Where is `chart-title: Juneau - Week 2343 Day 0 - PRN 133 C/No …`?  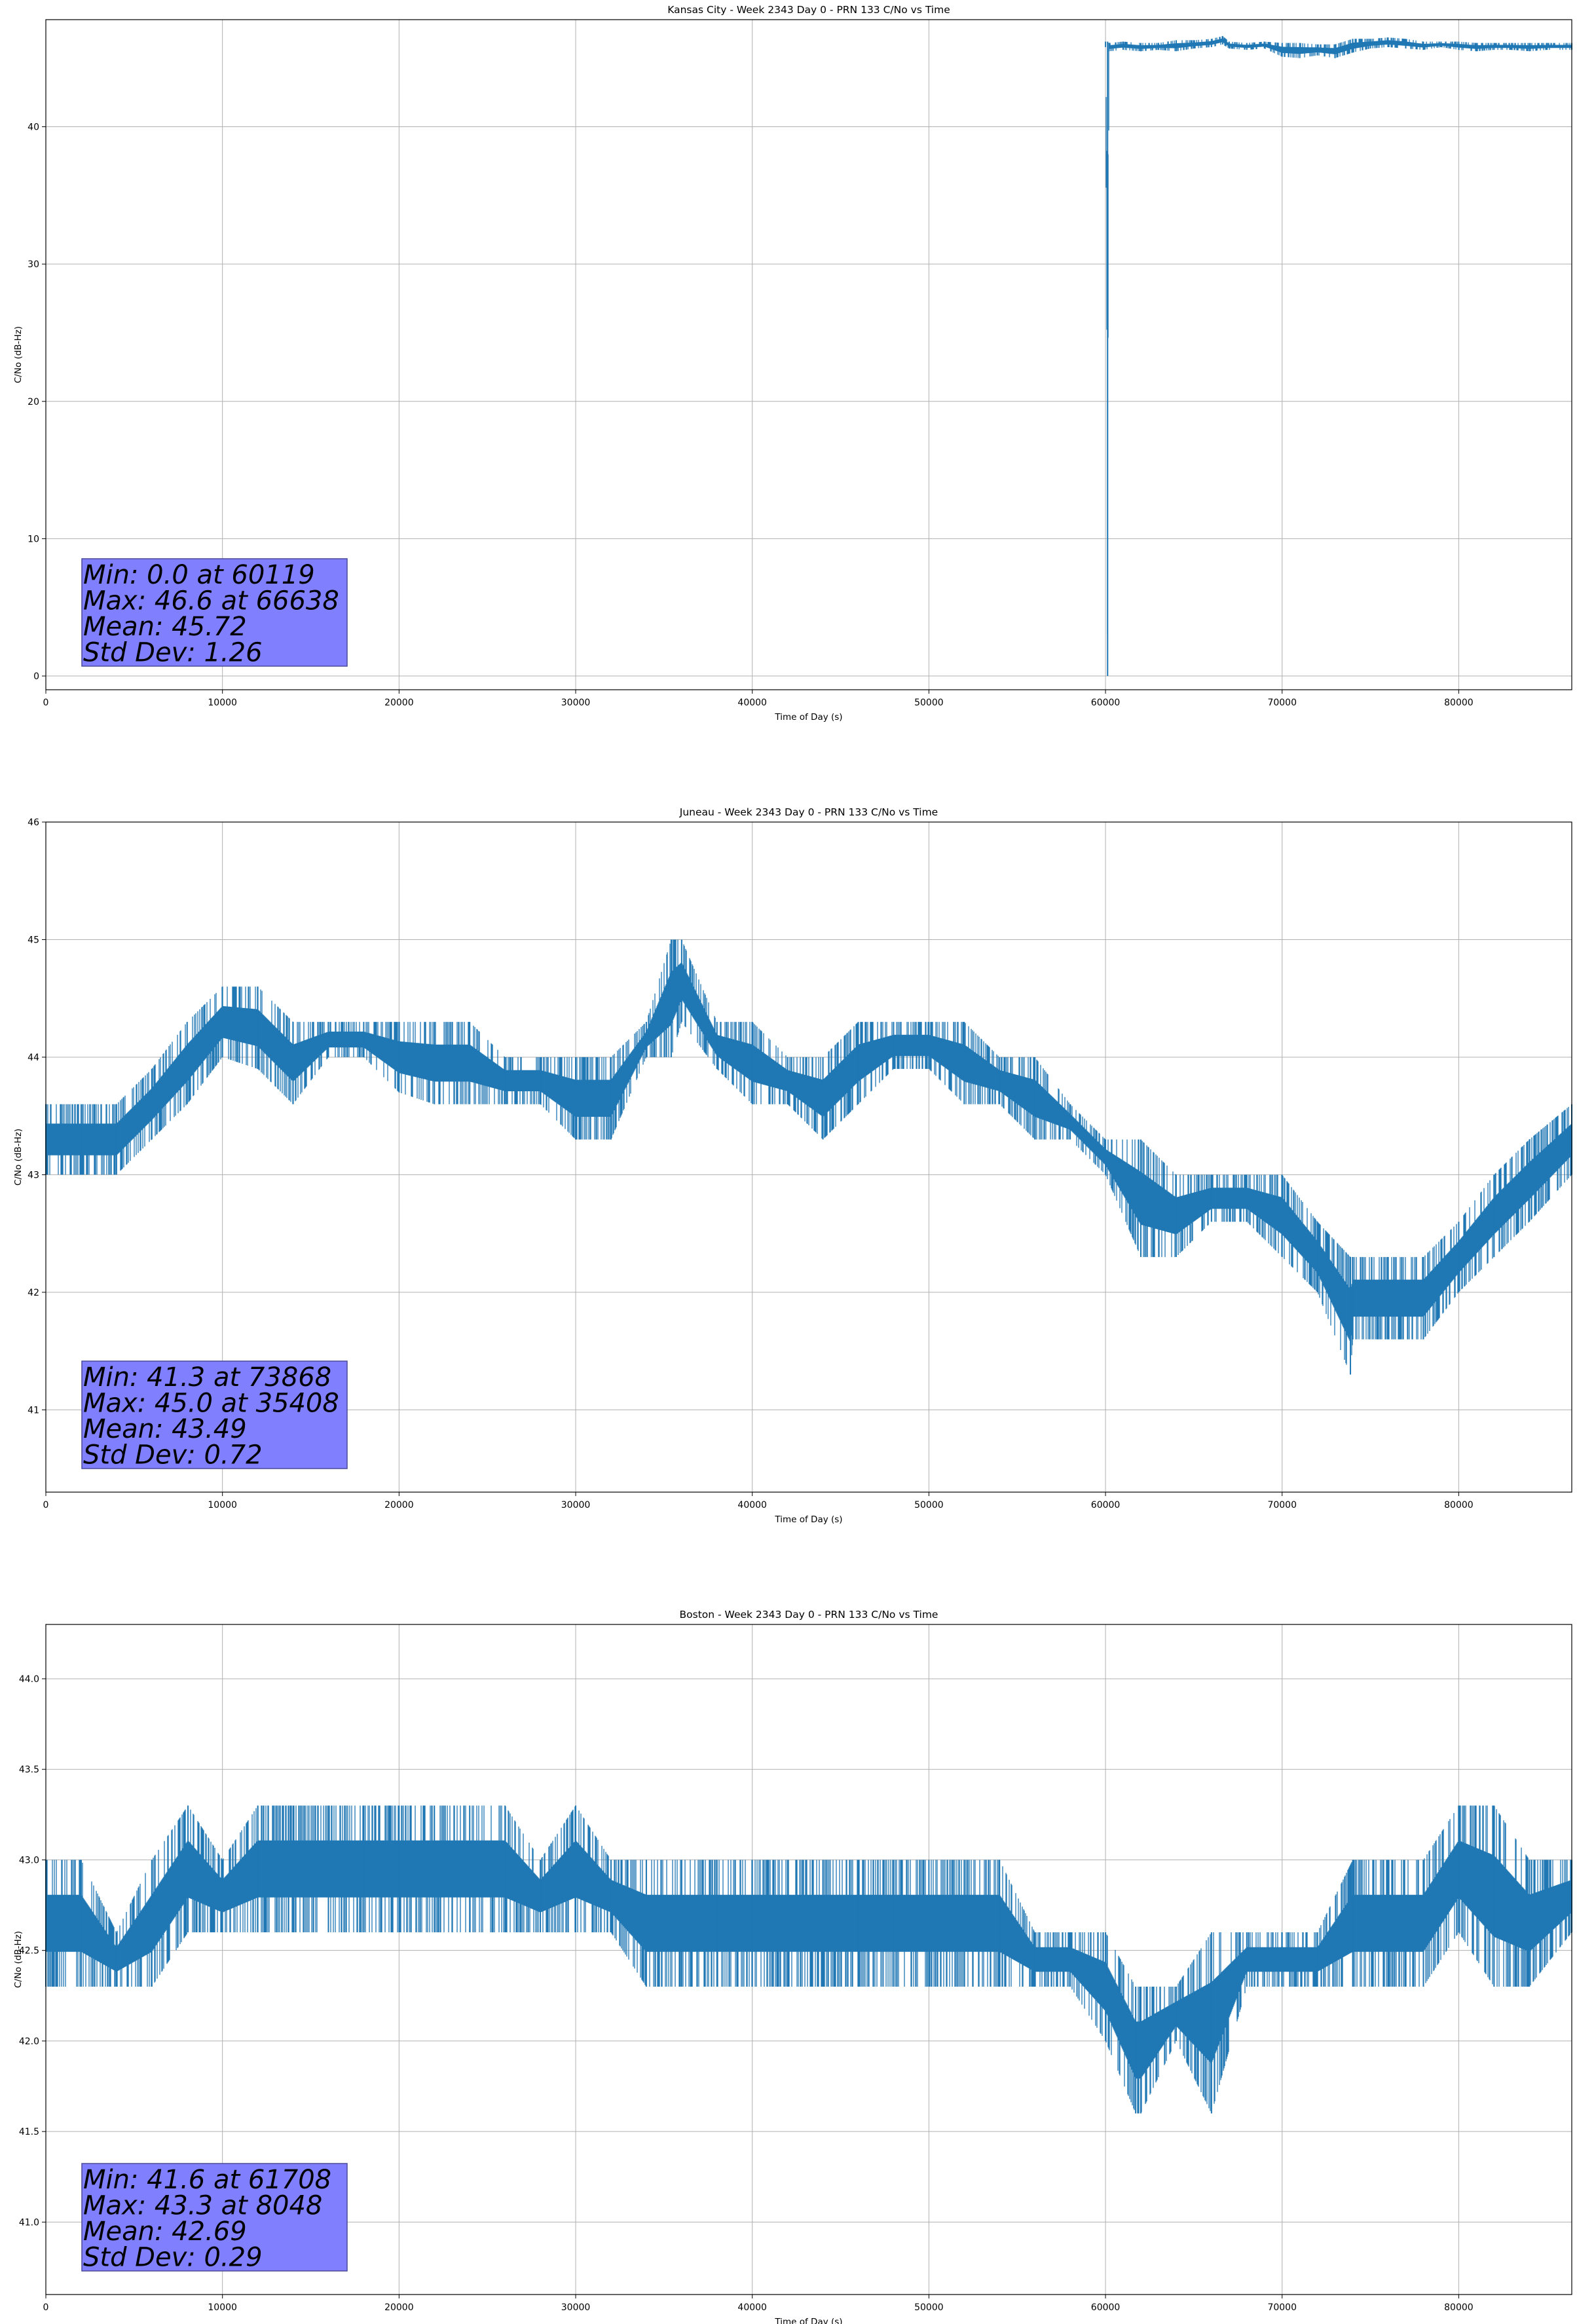 chart-title: Juneau - Week 2343 Day 0 - PRN 133 C/No … is located at coordinates (808, 812).